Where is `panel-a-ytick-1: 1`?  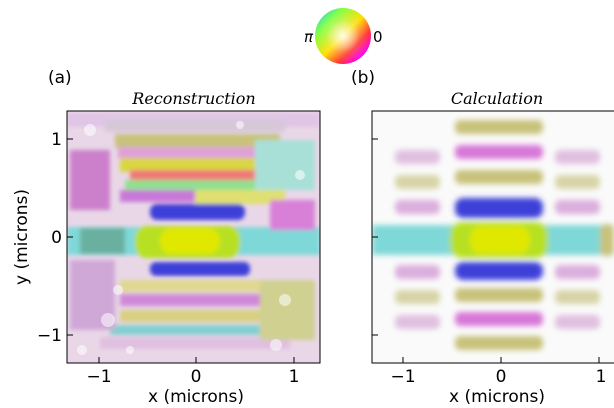 panel-a-ytick-1: 1 is located at coordinates (56, 140).